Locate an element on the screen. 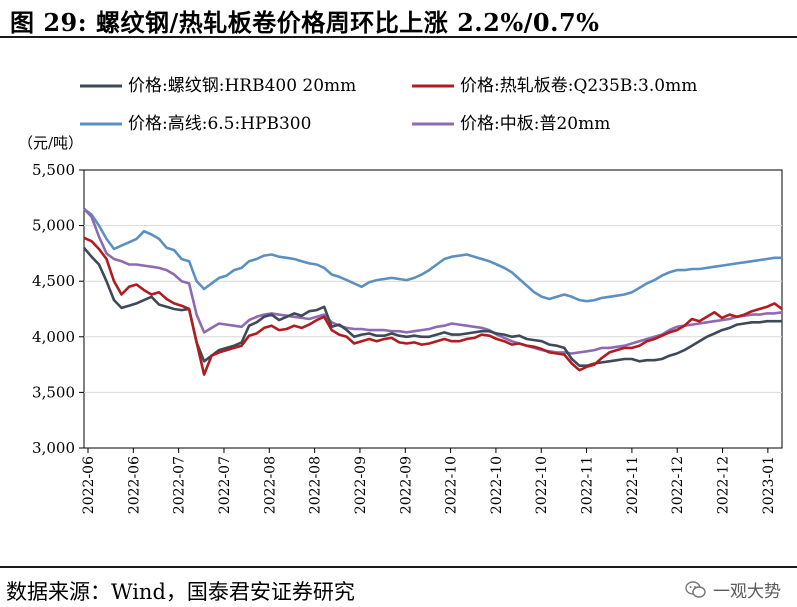 The image size is (797, 607). watermark: 一观大势 is located at coordinates (733, 589).